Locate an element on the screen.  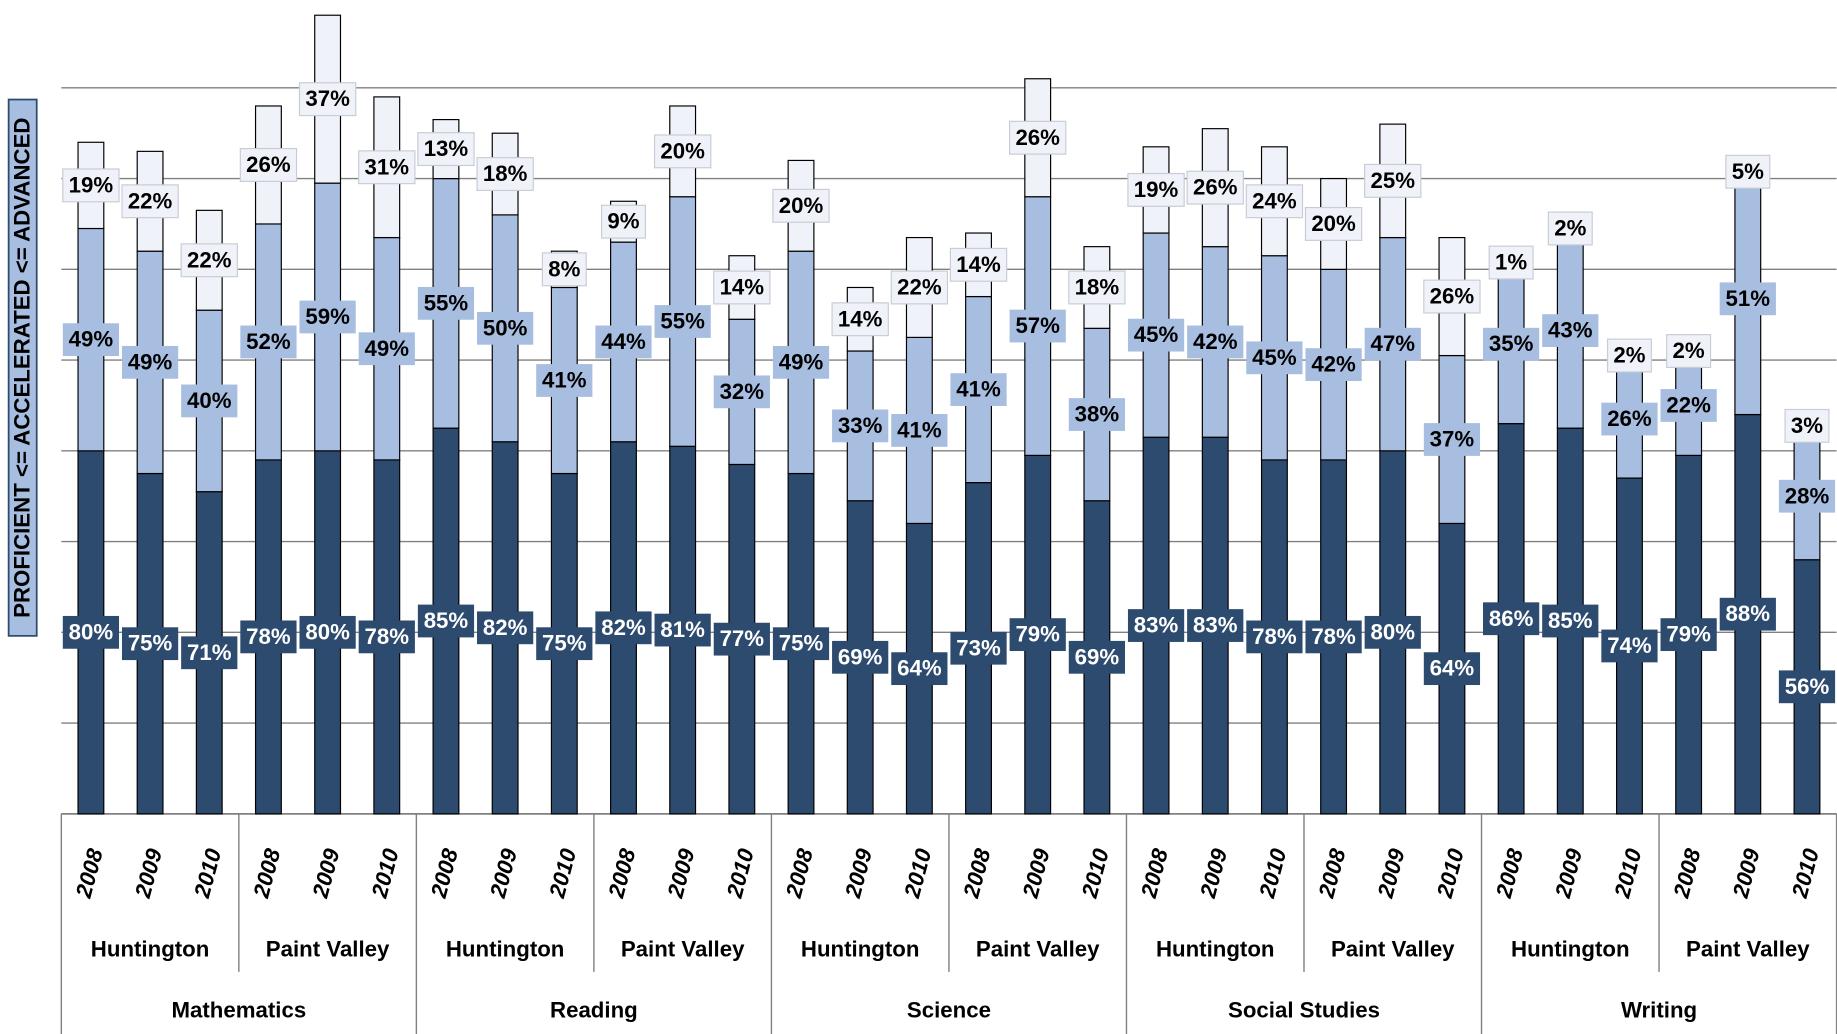
value-label: 20% is located at coordinates (801, 205).